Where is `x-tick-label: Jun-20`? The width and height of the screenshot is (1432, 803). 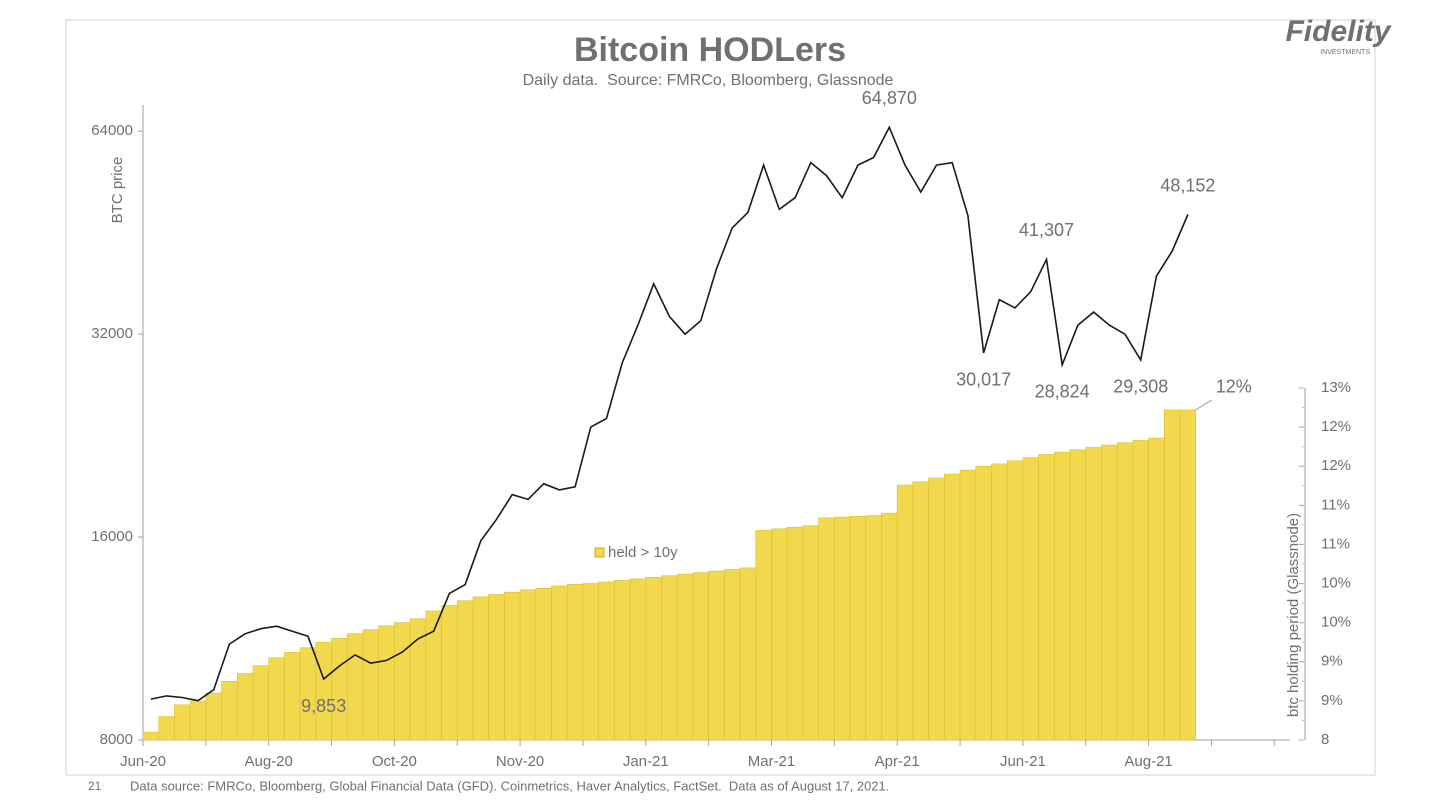 x-tick-label: Jun-20 is located at coordinates (143, 761).